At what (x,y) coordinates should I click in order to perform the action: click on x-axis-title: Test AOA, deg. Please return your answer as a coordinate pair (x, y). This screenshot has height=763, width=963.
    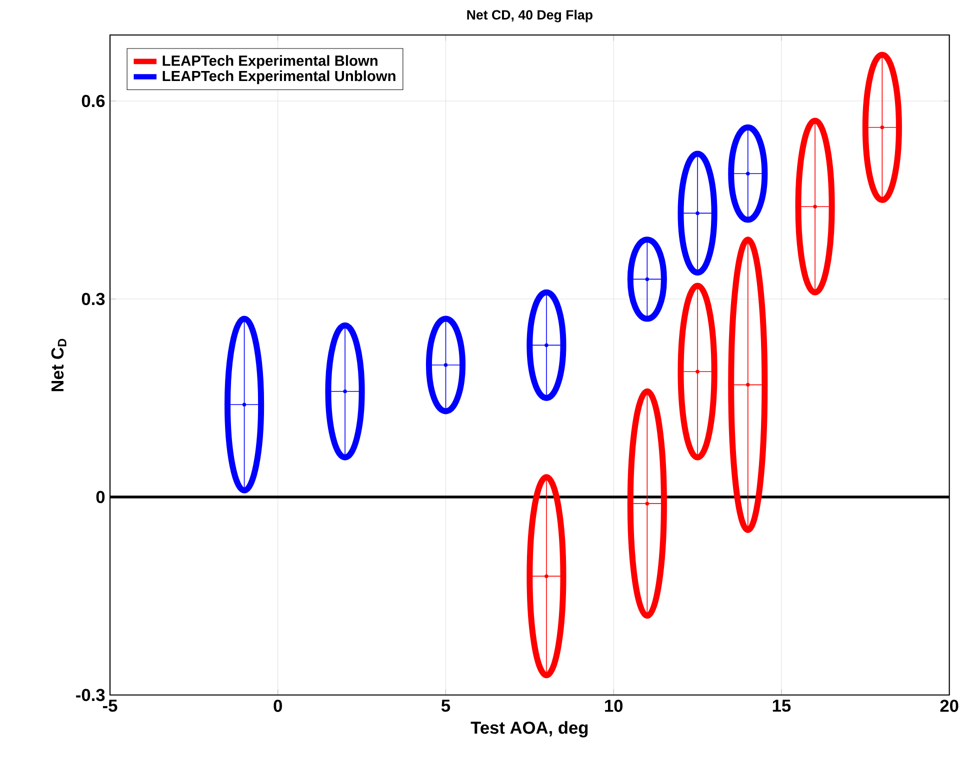
    Looking at the image, I should click on (529, 729).